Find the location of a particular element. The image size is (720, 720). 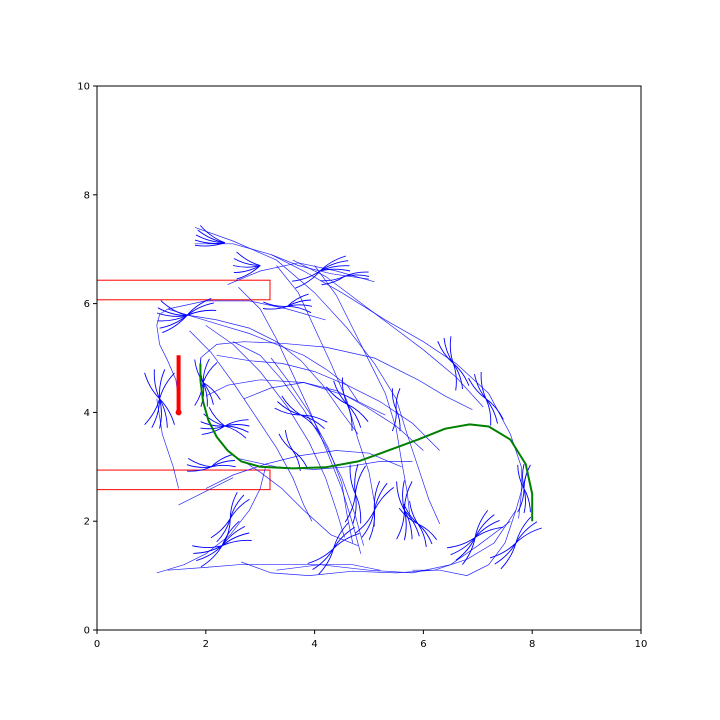

x-axis-ticks: 0 2 4 6 8 10 is located at coordinates (371, 640).